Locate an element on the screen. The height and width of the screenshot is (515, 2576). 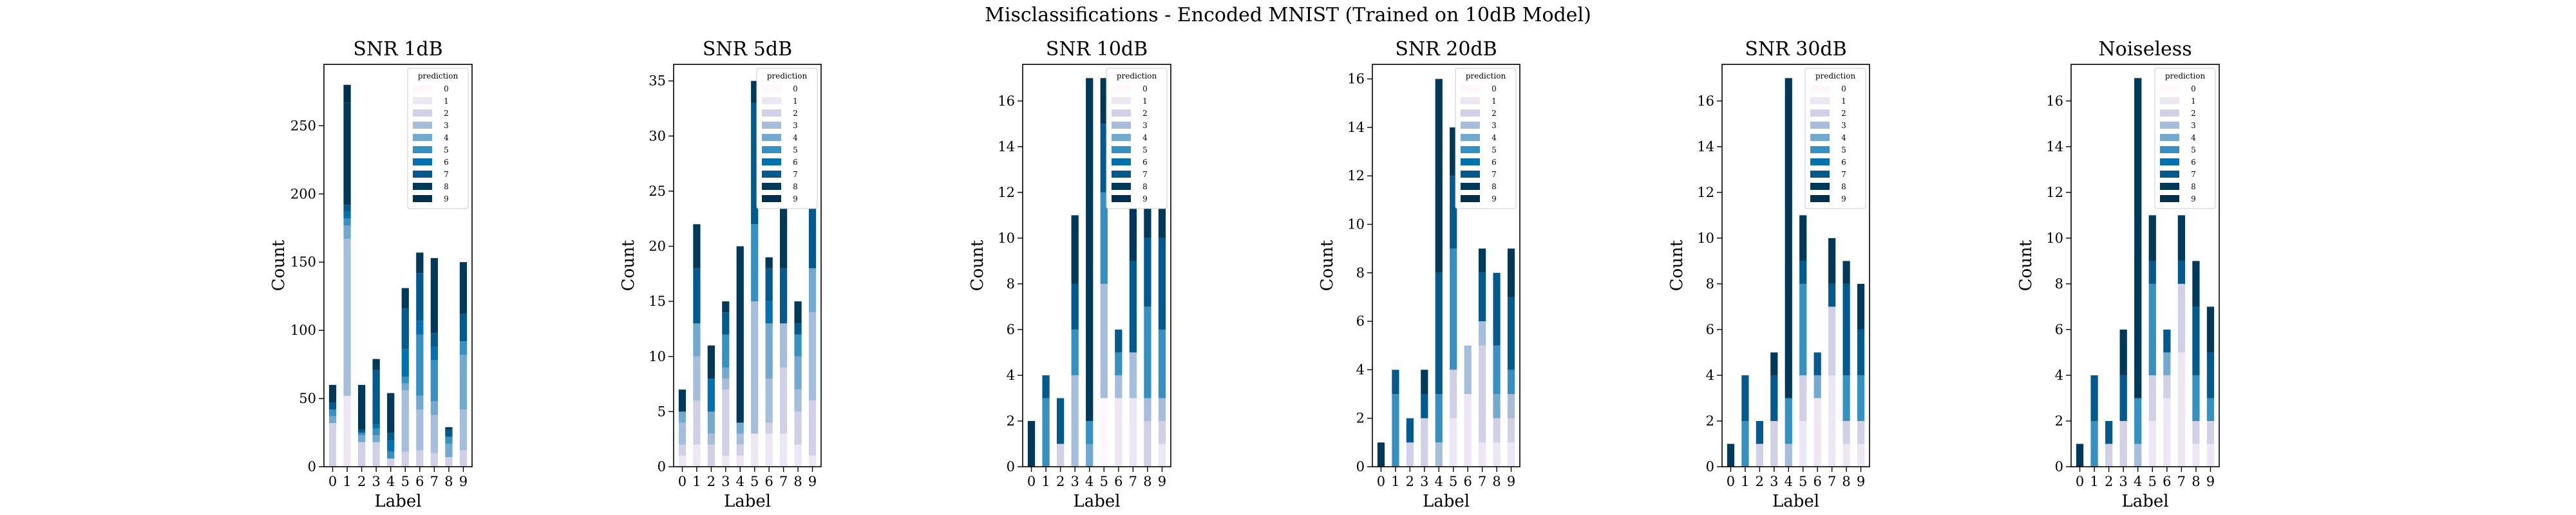
legend-label: 7 is located at coordinates (1145, 174).